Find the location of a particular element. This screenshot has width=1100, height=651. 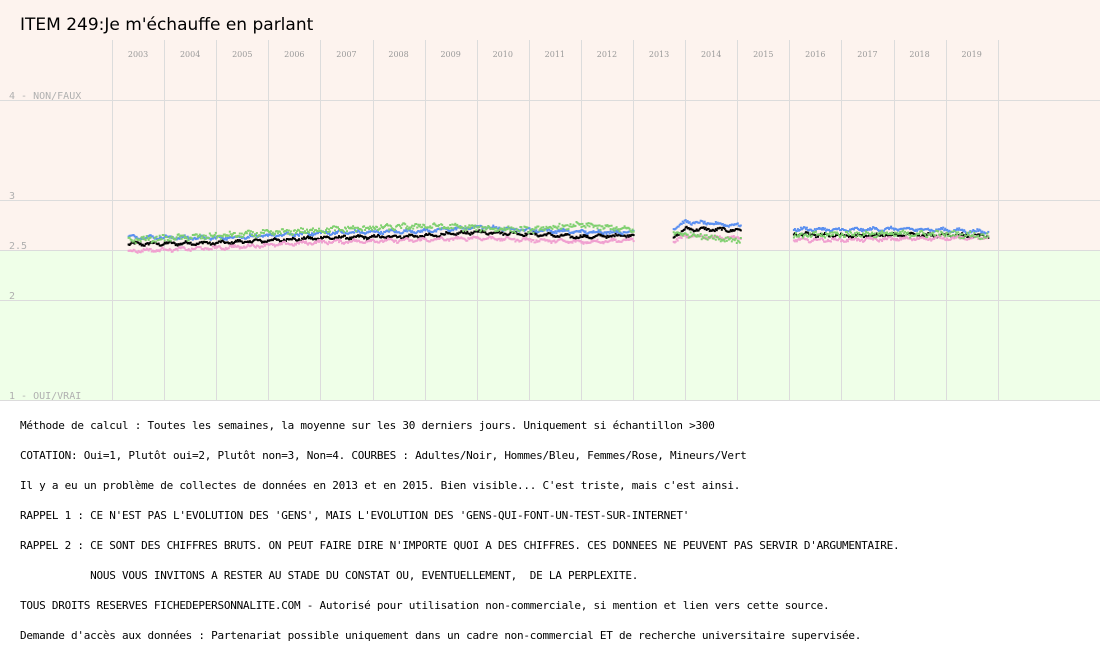

year-label: 2004 is located at coordinates (190, 54).